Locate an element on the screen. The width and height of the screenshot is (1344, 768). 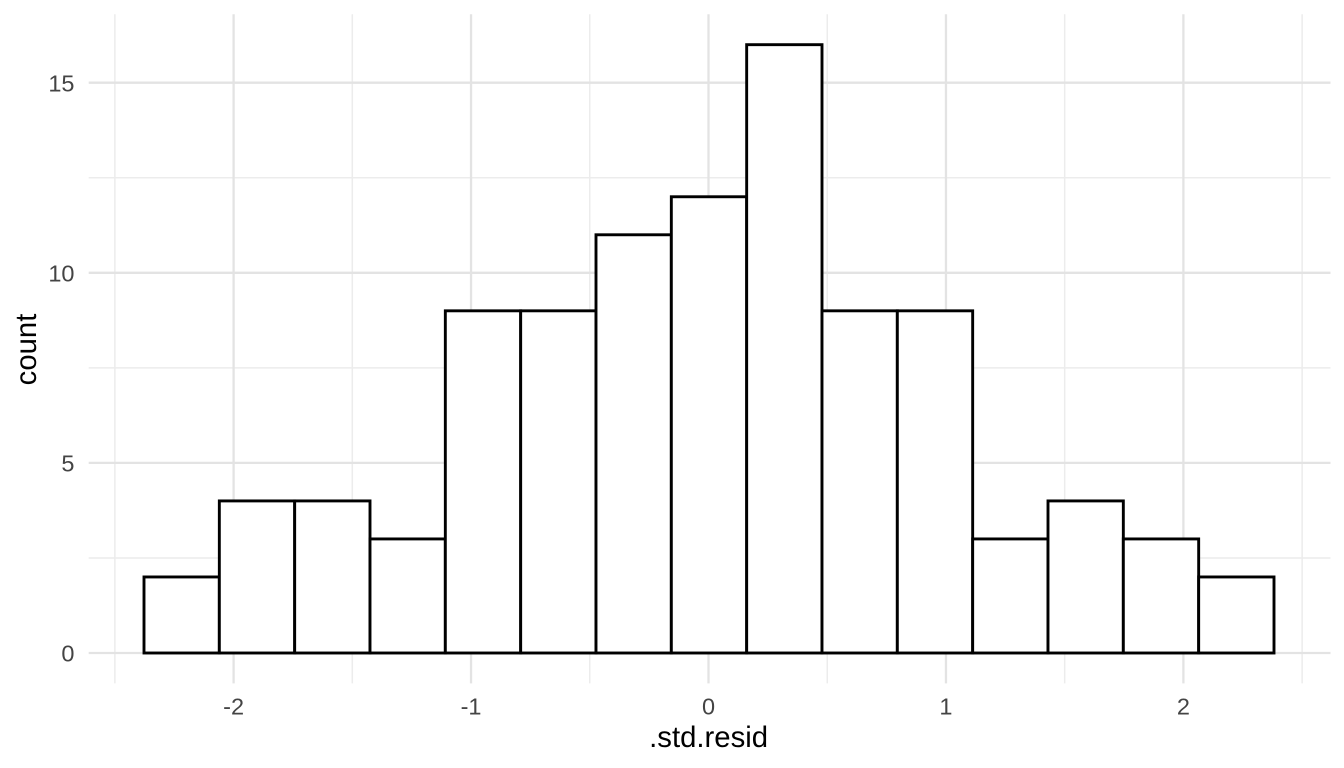
svg-text: count is located at coordinates (26, 350).